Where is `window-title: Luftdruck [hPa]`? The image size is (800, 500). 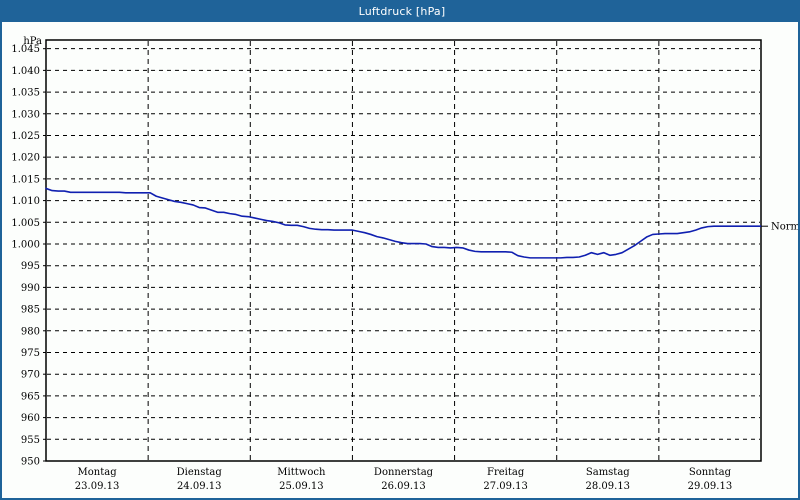
window-title: Luftdruck [hPa] is located at coordinates (402, 11).